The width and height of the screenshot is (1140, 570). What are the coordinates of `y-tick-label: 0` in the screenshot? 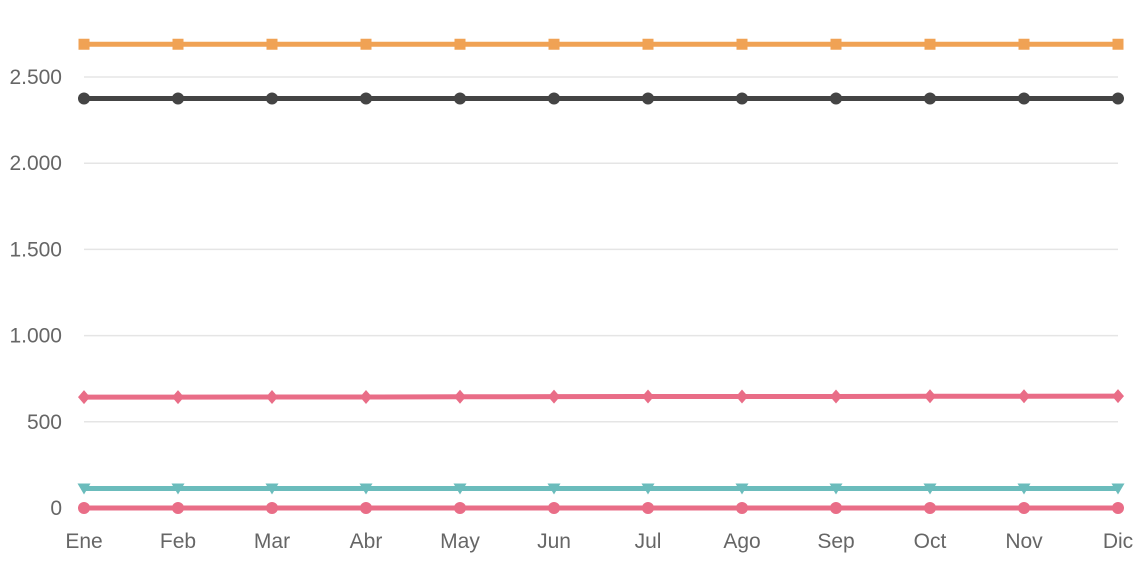 It's located at (56, 508).